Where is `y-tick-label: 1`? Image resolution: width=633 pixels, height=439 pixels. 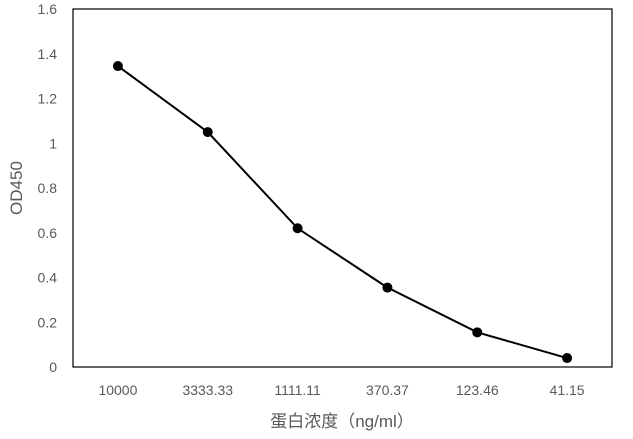 y-tick-label: 1 is located at coordinates (53, 143).